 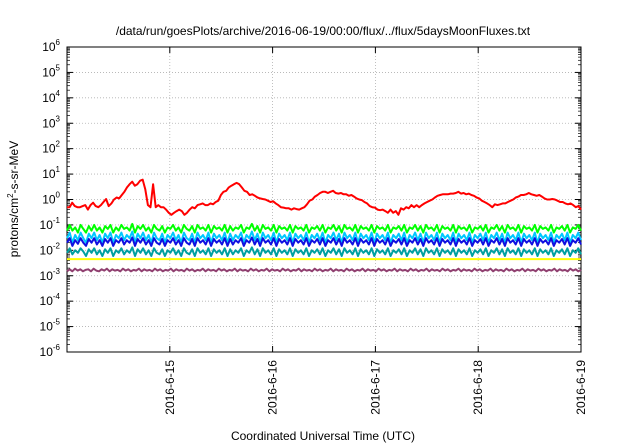 I want to click on y-tick-label: 10⁻⁶, so click(x=50, y=351).